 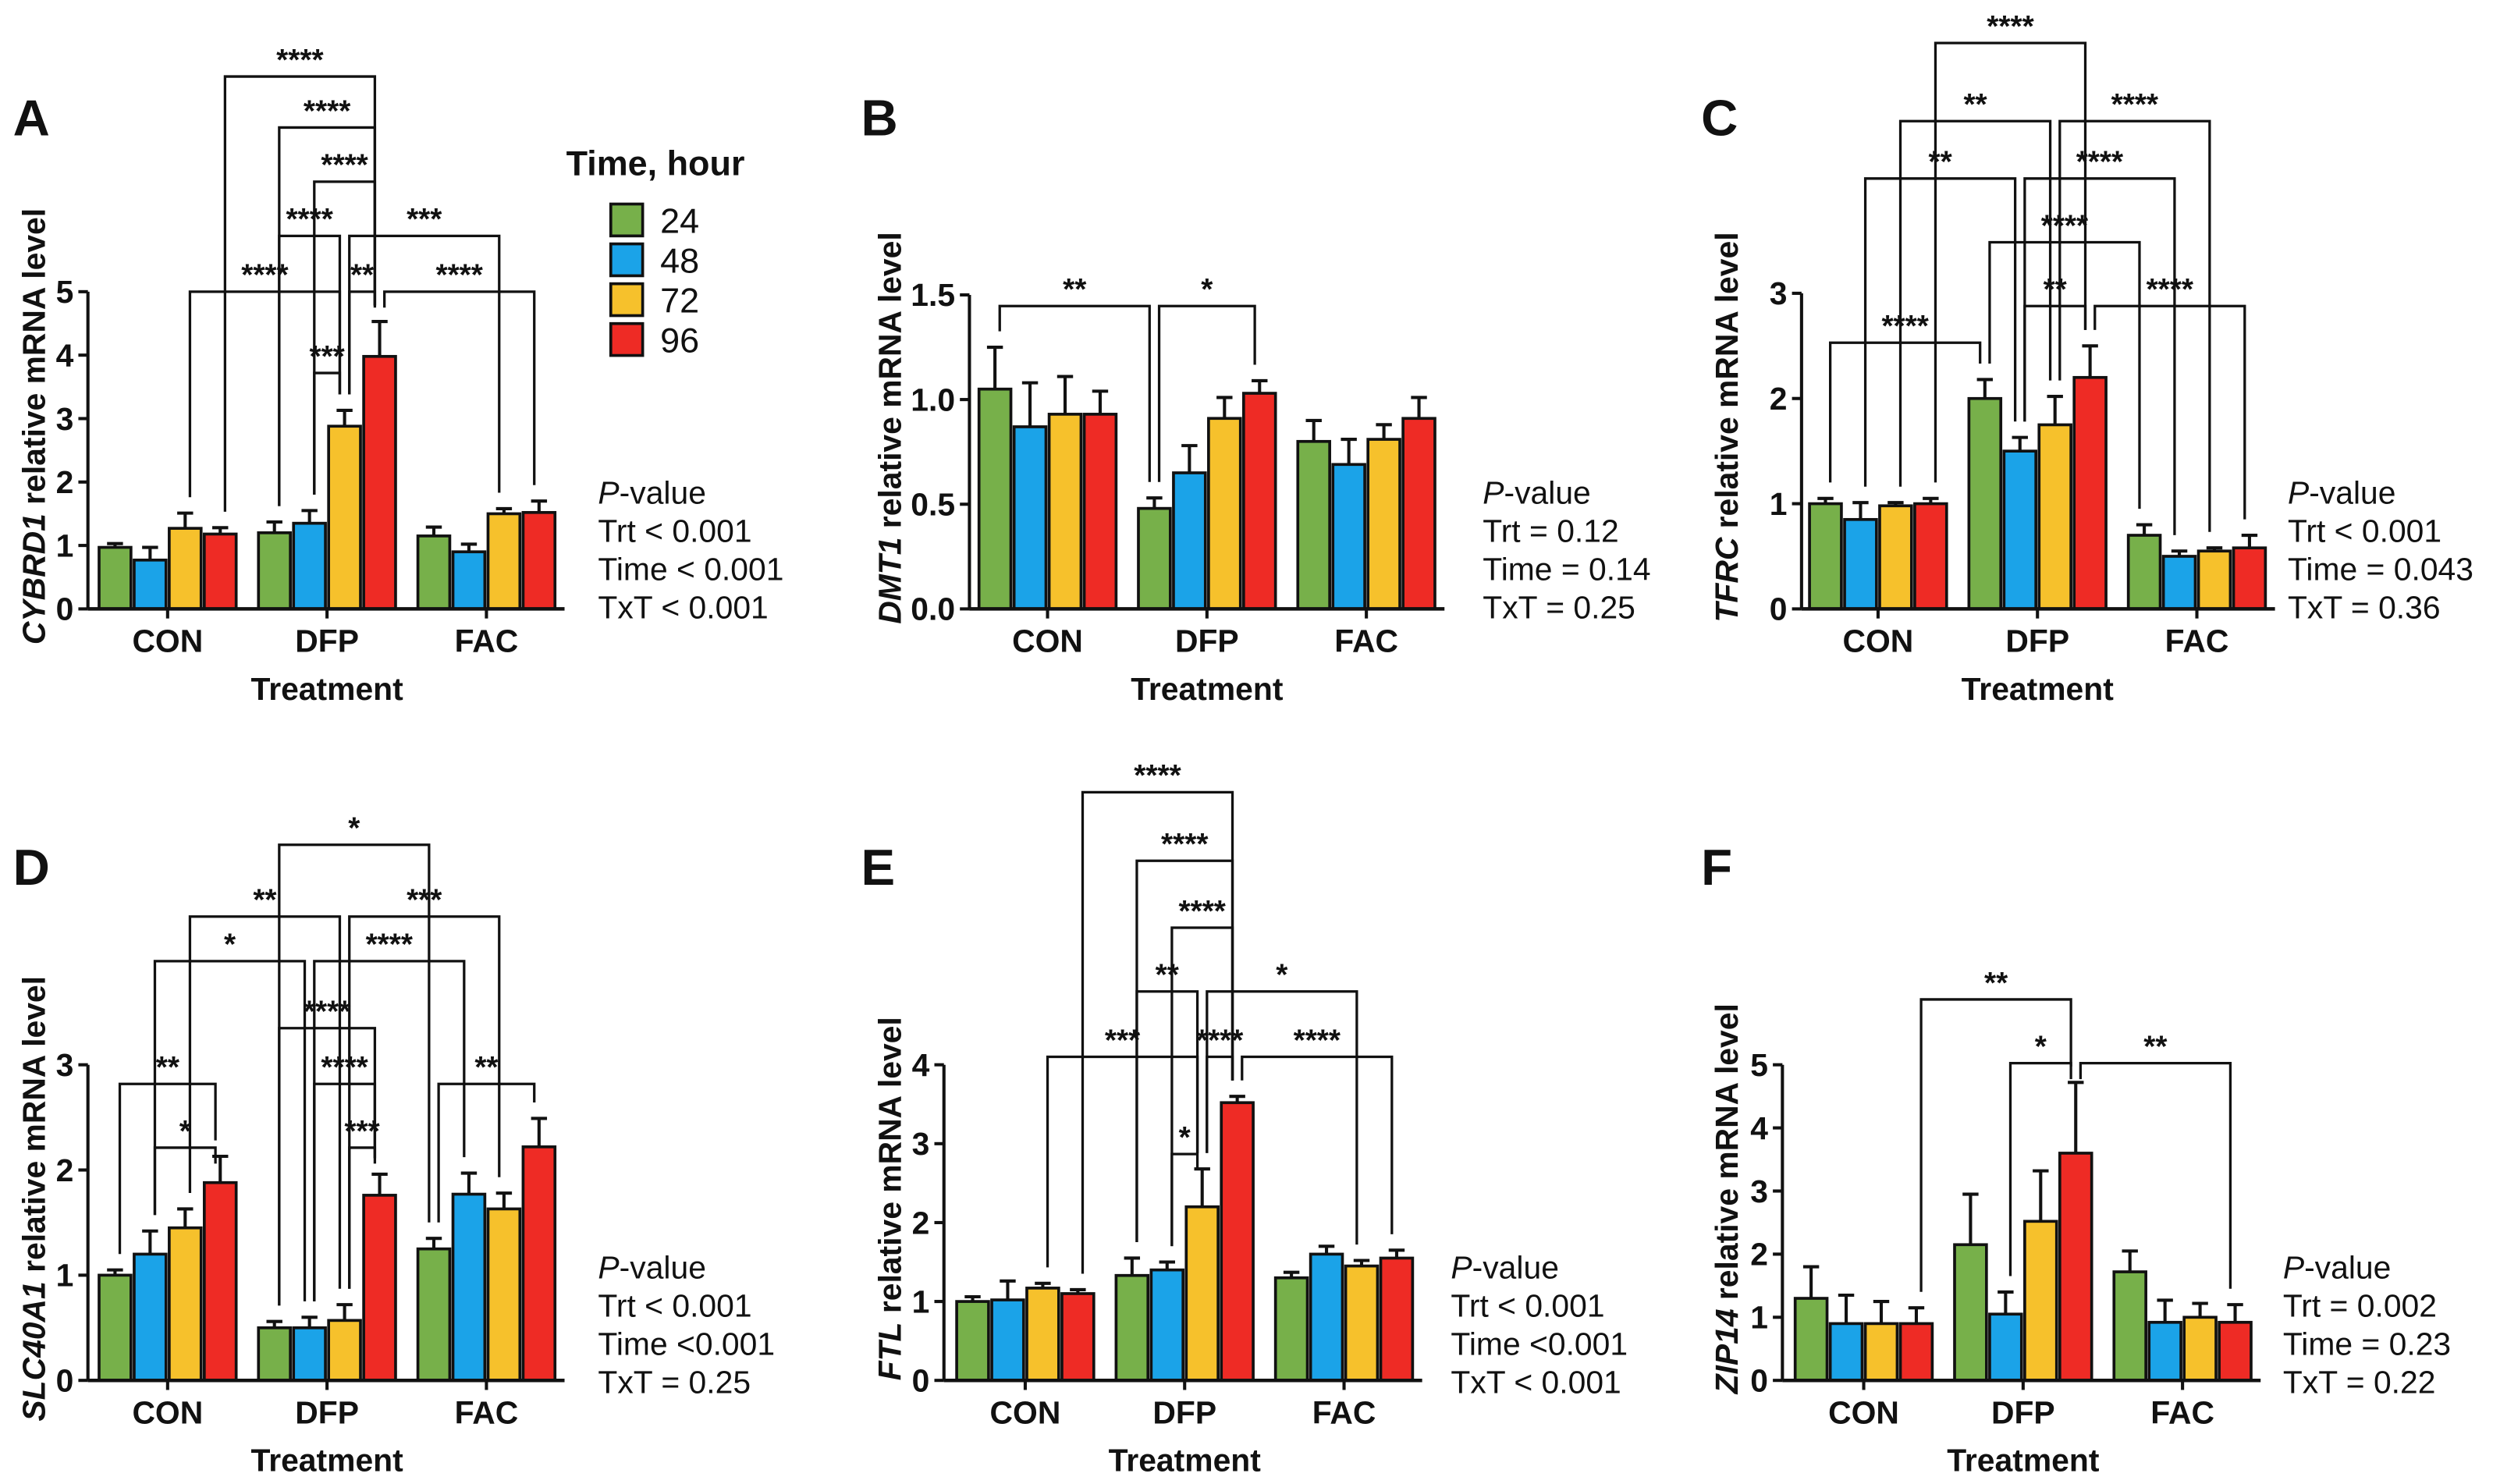 What do you see at coordinates (890, 428) in the screenshot?
I see `y-axis-label: DMT1 relative mRNA level` at bounding box center [890, 428].